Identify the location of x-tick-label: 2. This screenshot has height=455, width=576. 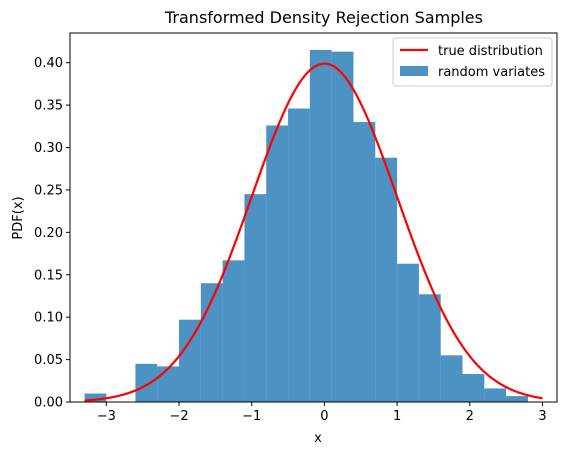
(470, 416).